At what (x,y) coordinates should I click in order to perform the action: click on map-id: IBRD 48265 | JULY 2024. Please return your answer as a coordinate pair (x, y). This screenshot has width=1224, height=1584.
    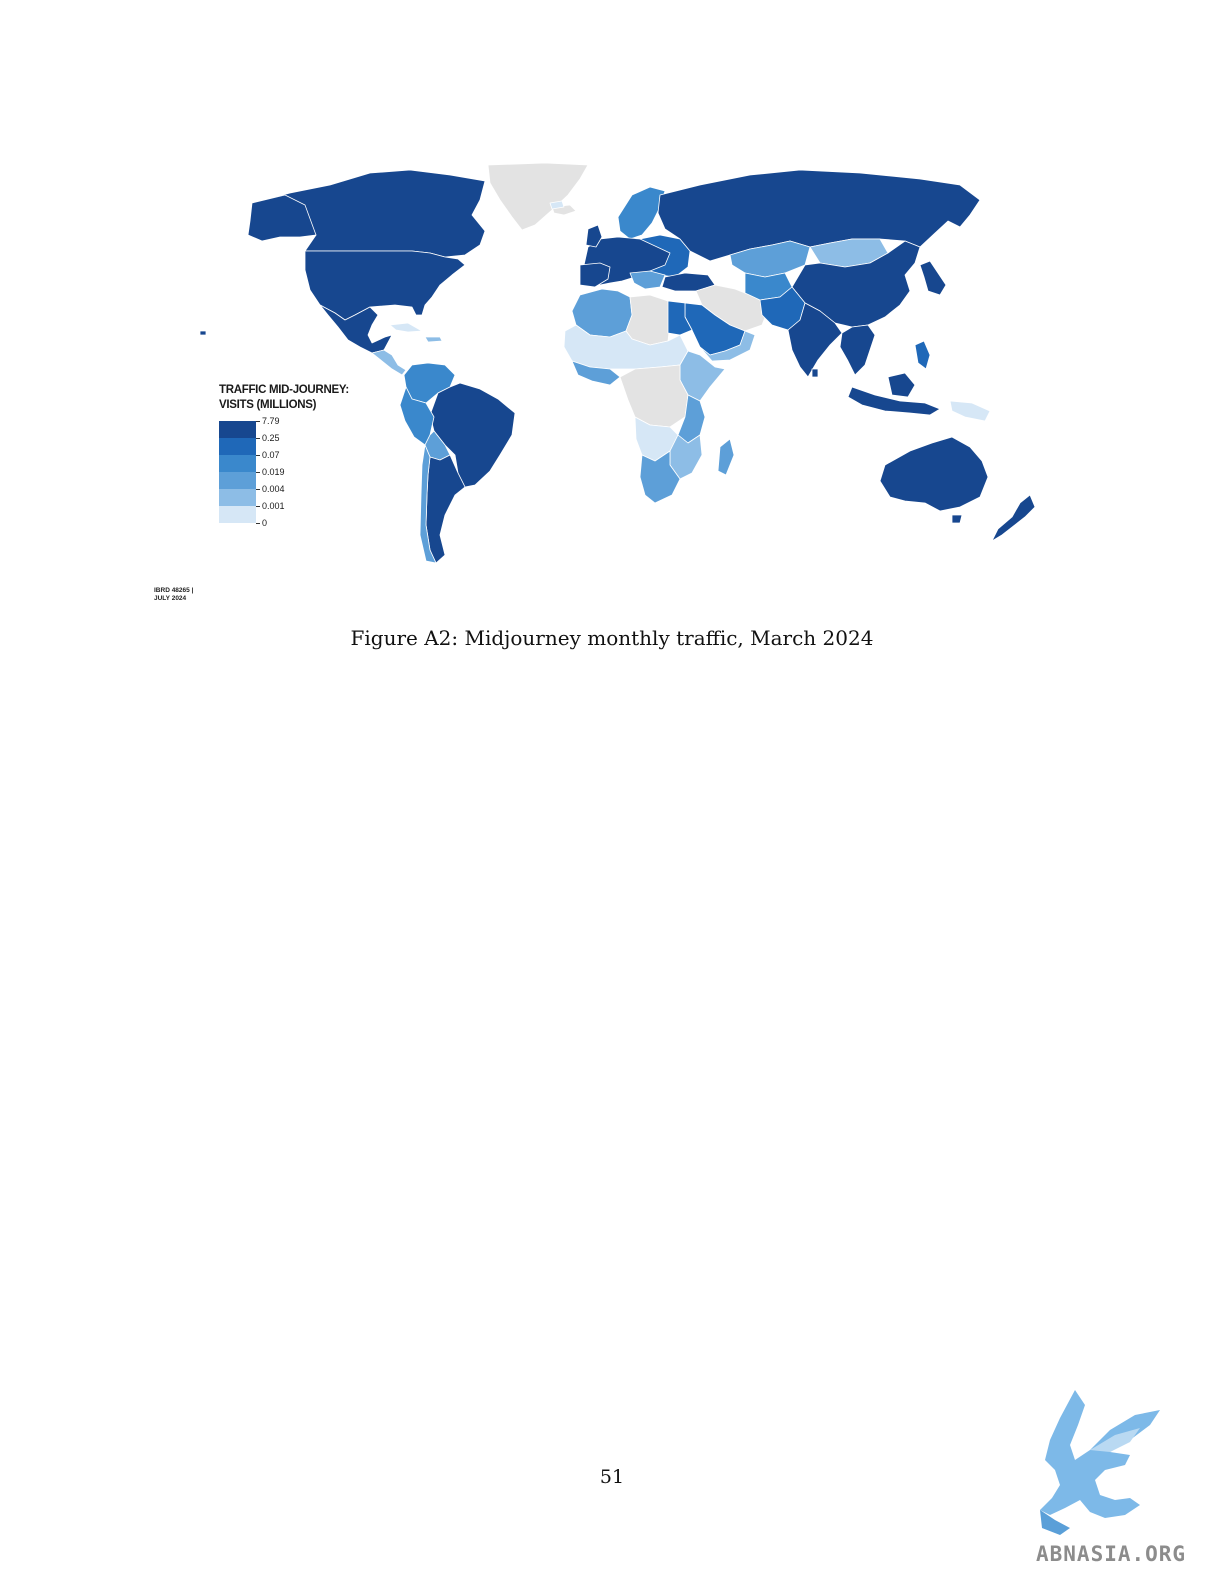
    Looking at the image, I should click on (173, 595).